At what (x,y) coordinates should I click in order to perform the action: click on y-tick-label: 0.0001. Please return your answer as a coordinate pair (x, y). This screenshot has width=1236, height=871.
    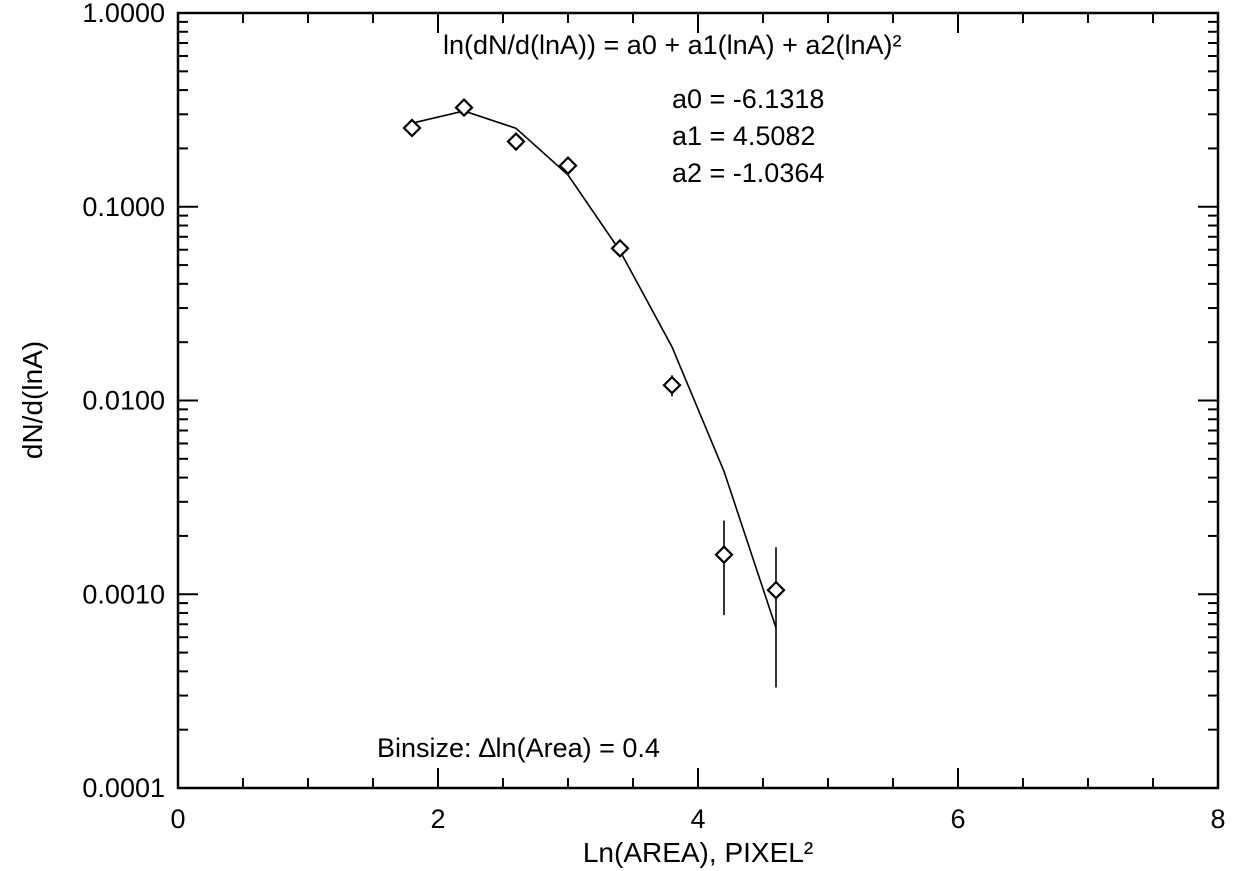
    Looking at the image, I should click on (123, 788).